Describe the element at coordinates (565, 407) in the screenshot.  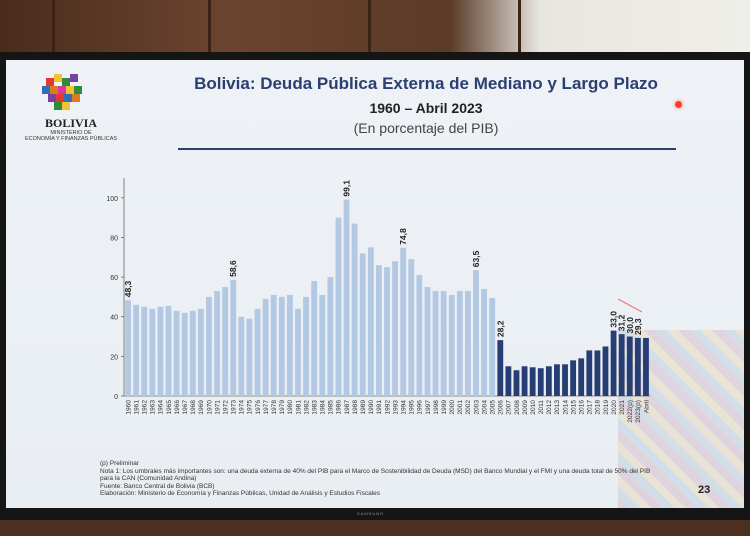
I see `x-tick-label: 2014` at that location.